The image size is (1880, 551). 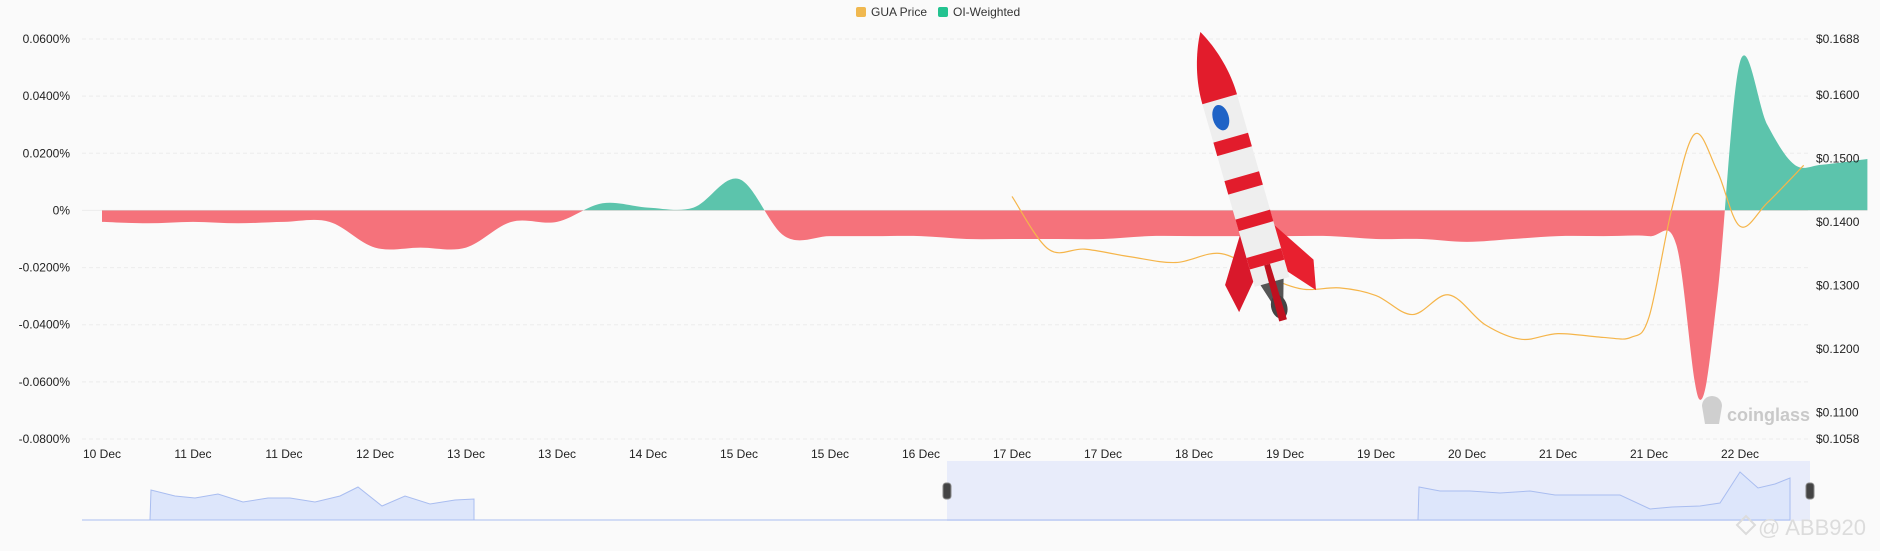 What do you see at coordinates (1838, 158) in the screenshot?
I see `y-right-tick-label: $0.1500` at bounding box center [1838, 158].